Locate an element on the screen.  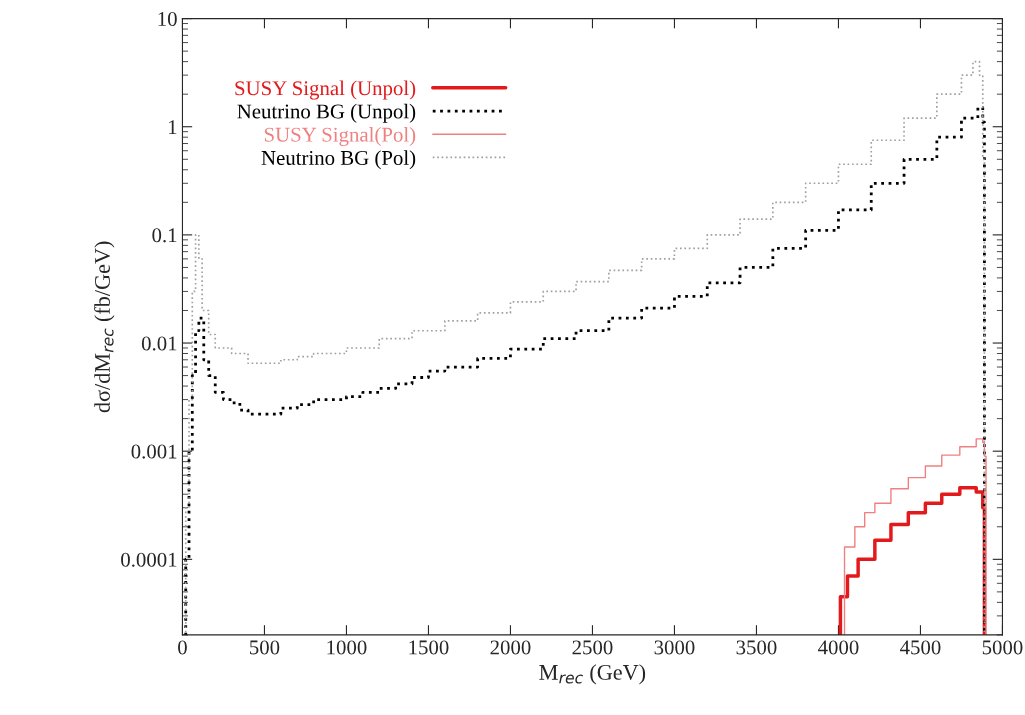
legend-label: SUSY Signal(Pol) is located at coordinates (340, 136).